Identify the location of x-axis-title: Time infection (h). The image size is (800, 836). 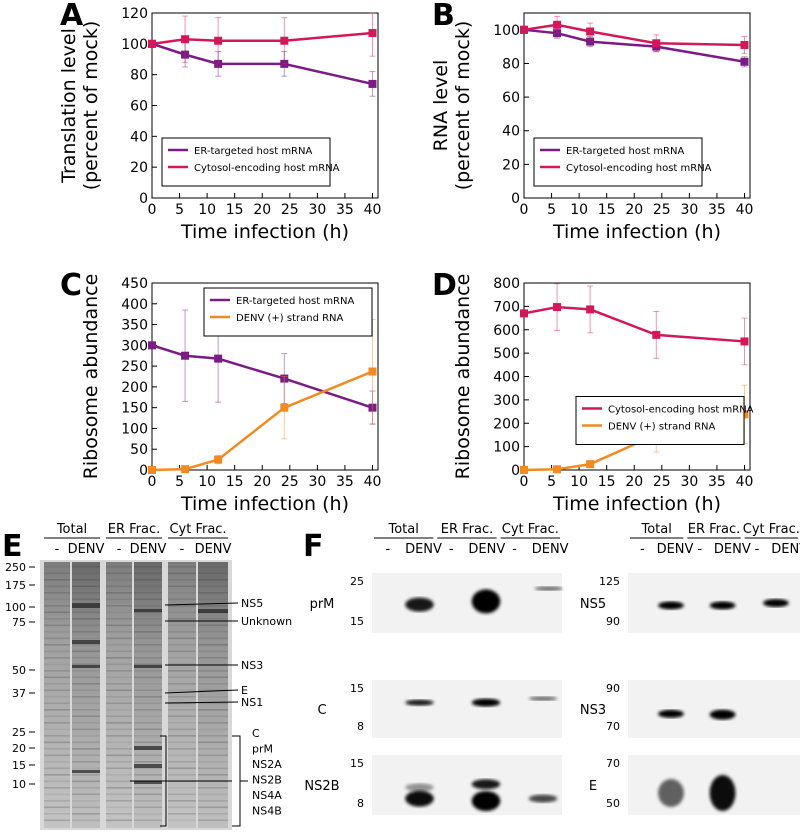
(264, 232).